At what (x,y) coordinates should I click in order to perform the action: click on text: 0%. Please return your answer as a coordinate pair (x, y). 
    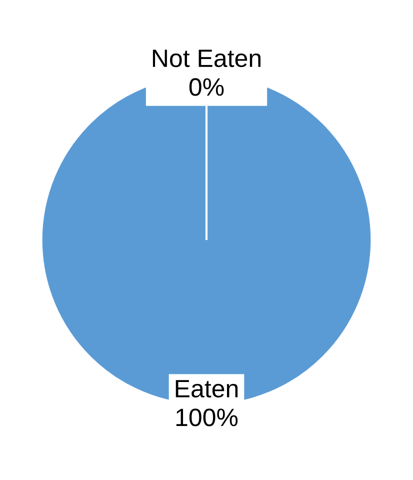
    Looking at the image, I should click on (206, 87).